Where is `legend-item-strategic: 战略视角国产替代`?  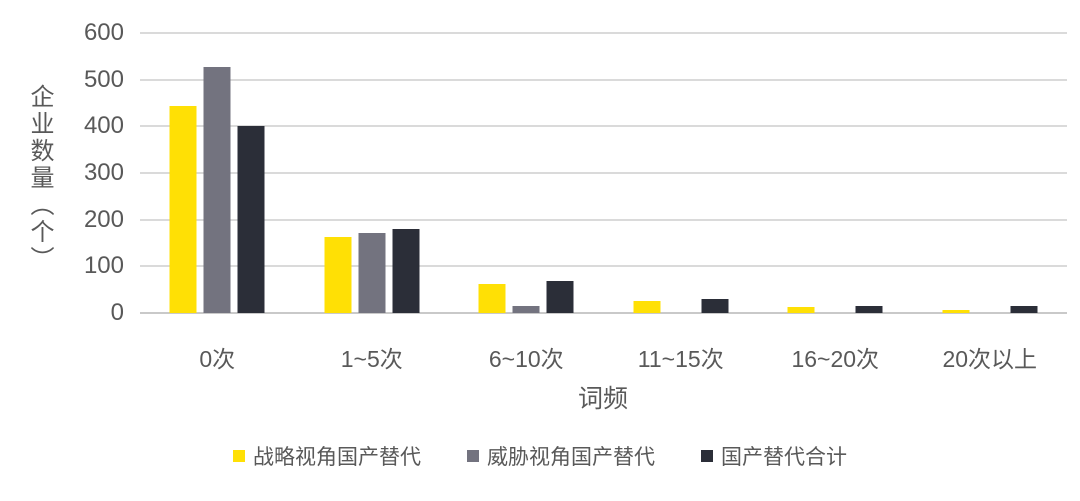 legend-item-strategic: 战略视角国产替代 is located at coordinates (327, 456).